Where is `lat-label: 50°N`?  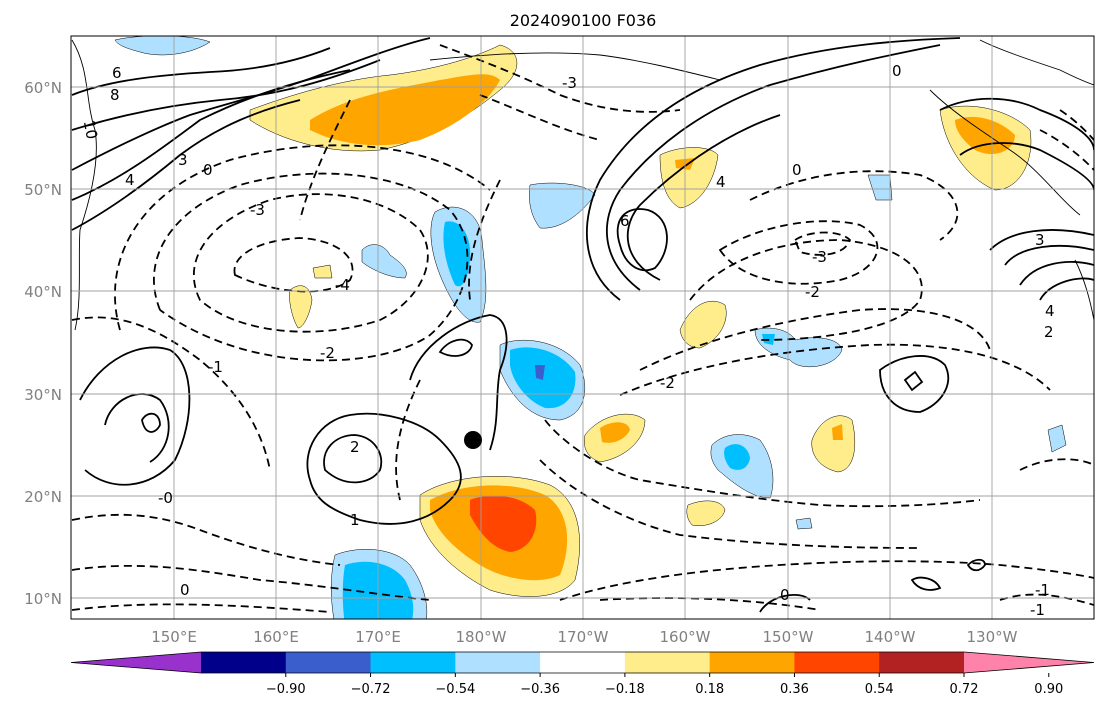 lat-label: 50°N is located at coordinates (43, 190).